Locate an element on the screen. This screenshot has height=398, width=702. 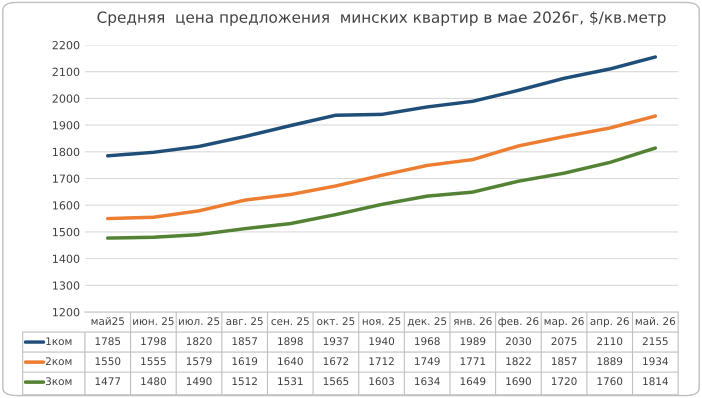
data-label: 1619 is located at coordinates (245, 361).